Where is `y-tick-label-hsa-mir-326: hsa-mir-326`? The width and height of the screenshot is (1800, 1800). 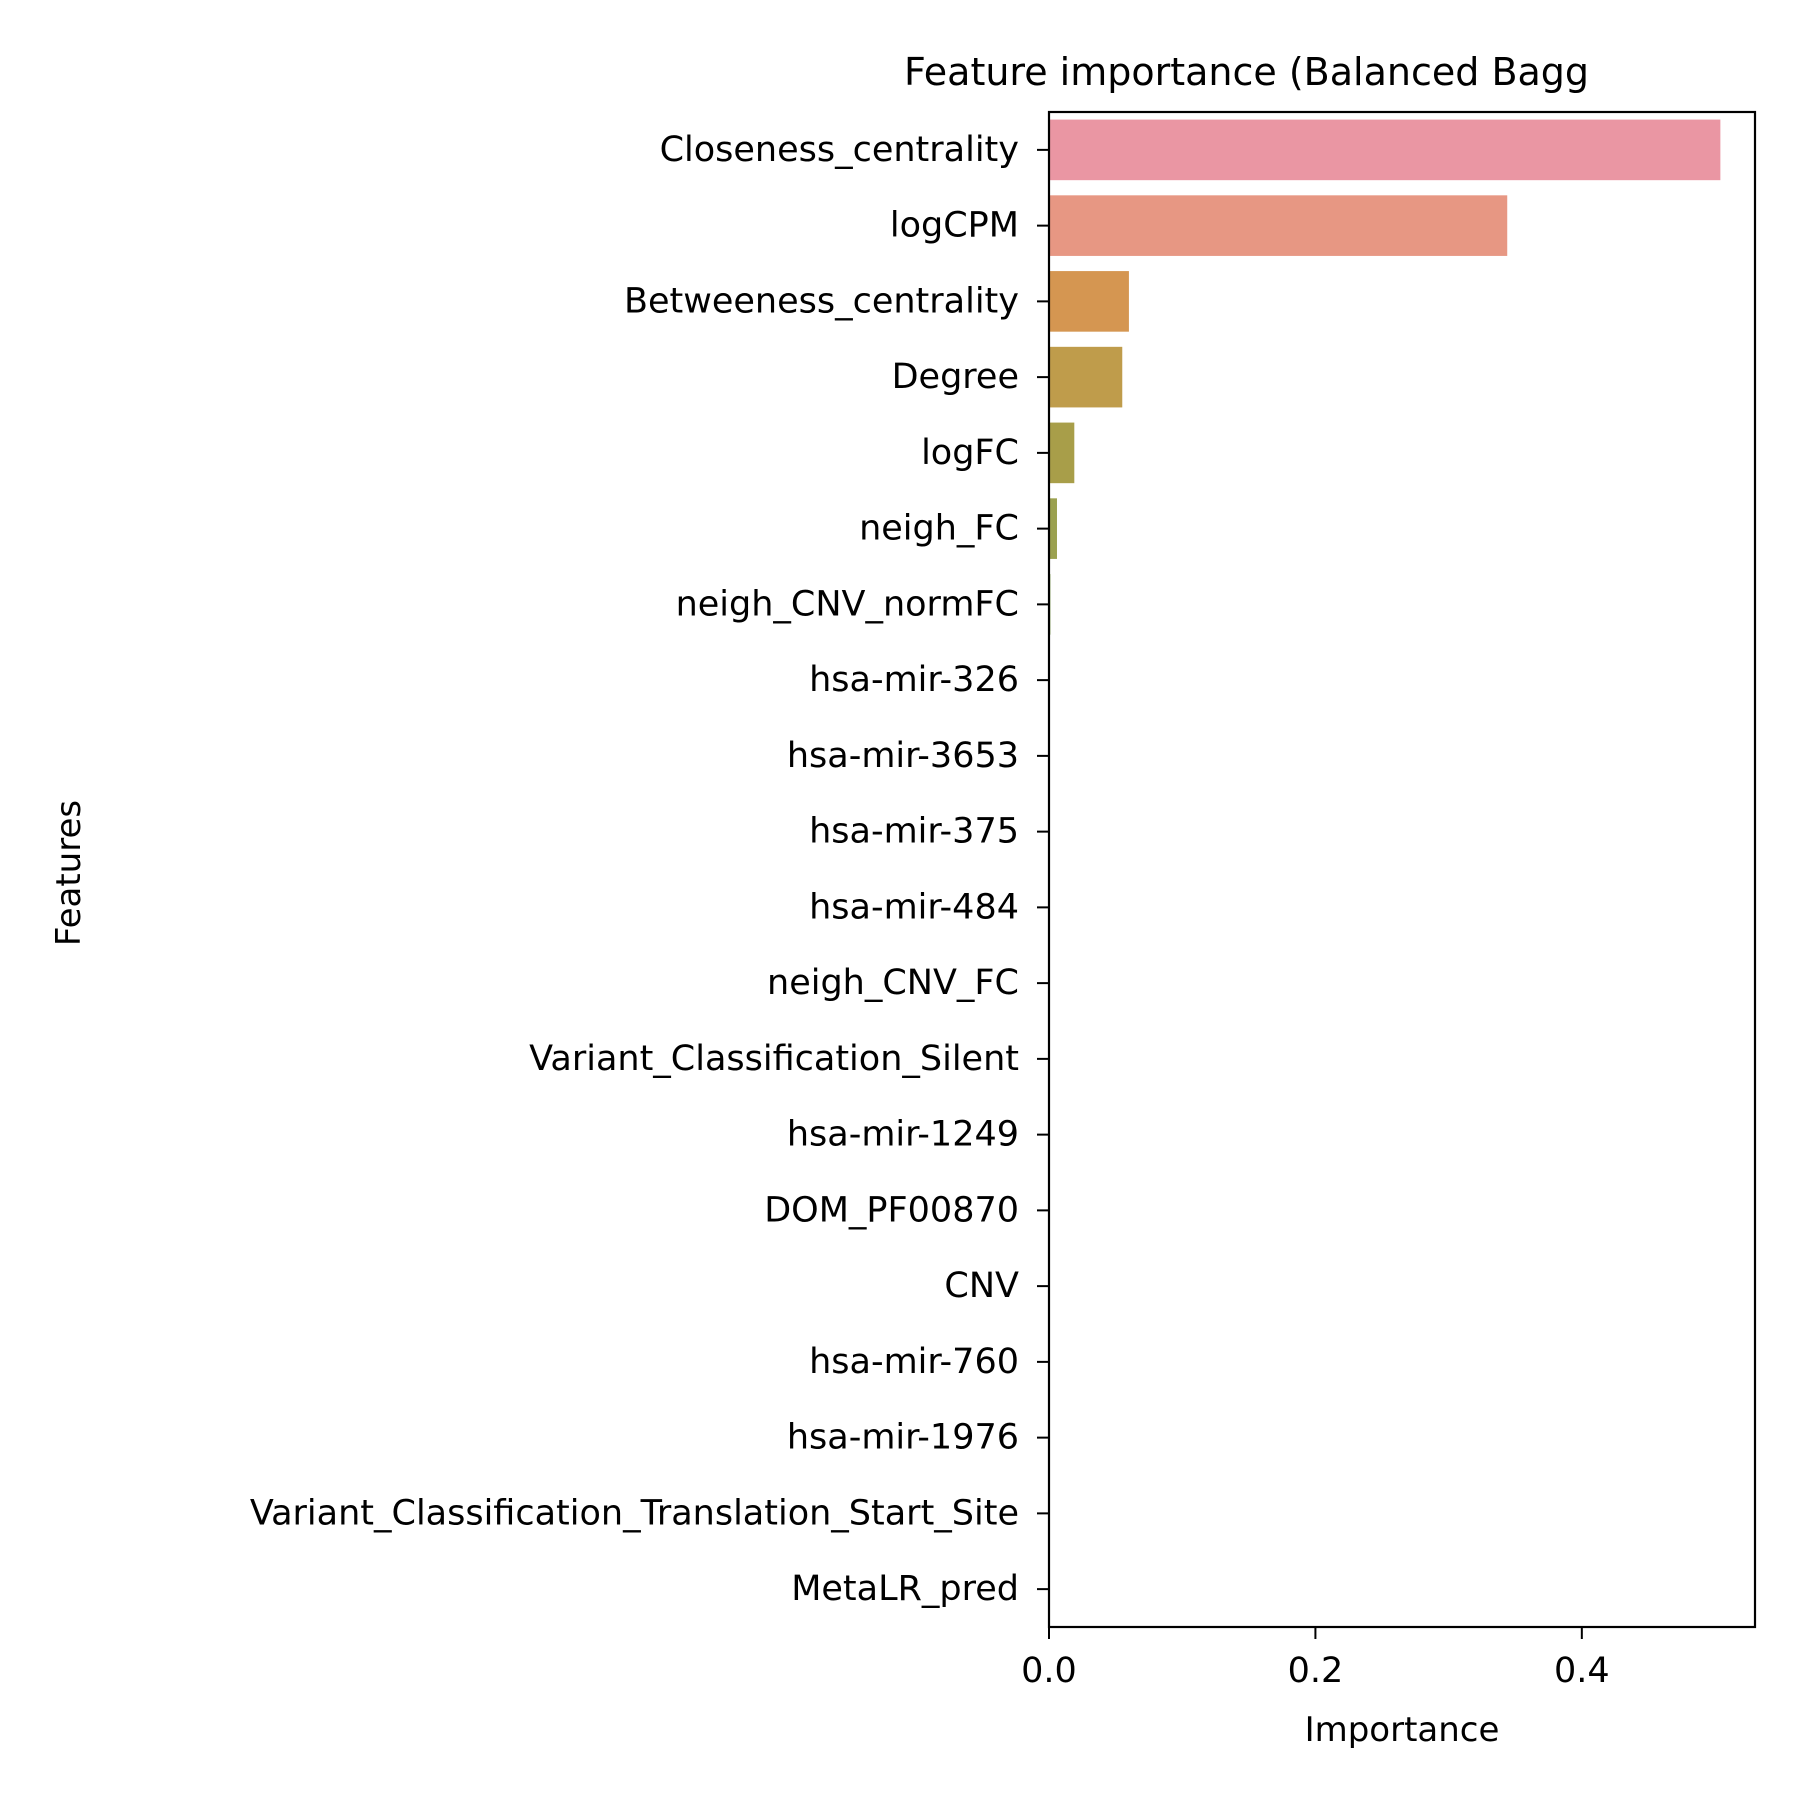 y-tick-label-hsa-mir-326: hsa-mir-326 is located at coordinates (914, 680).